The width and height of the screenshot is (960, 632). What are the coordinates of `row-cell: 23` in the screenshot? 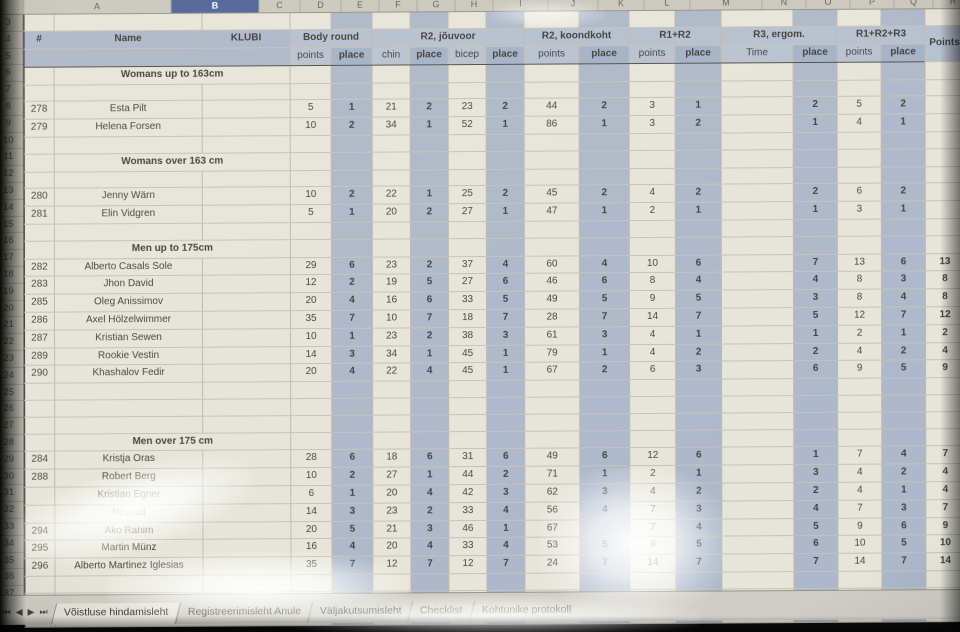 It's located at (391, 511).